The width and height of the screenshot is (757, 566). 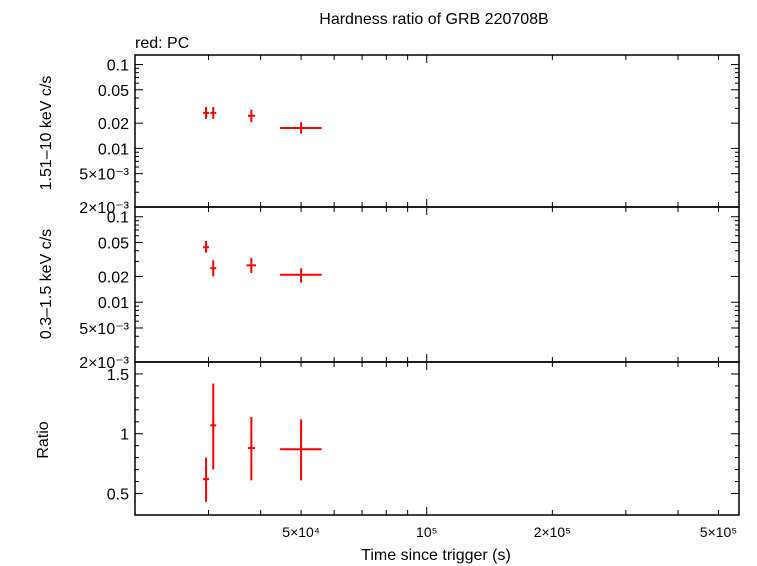 I want to click on x-tick-label: 5×10⁴, so click(x=301, y=532).